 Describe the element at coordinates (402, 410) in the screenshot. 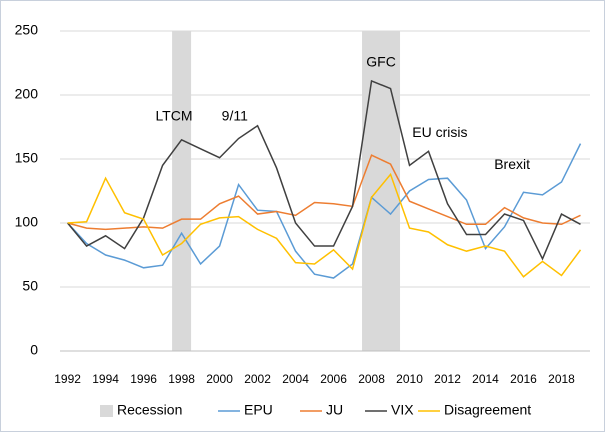

I see `legend-label: VIX` at that location.